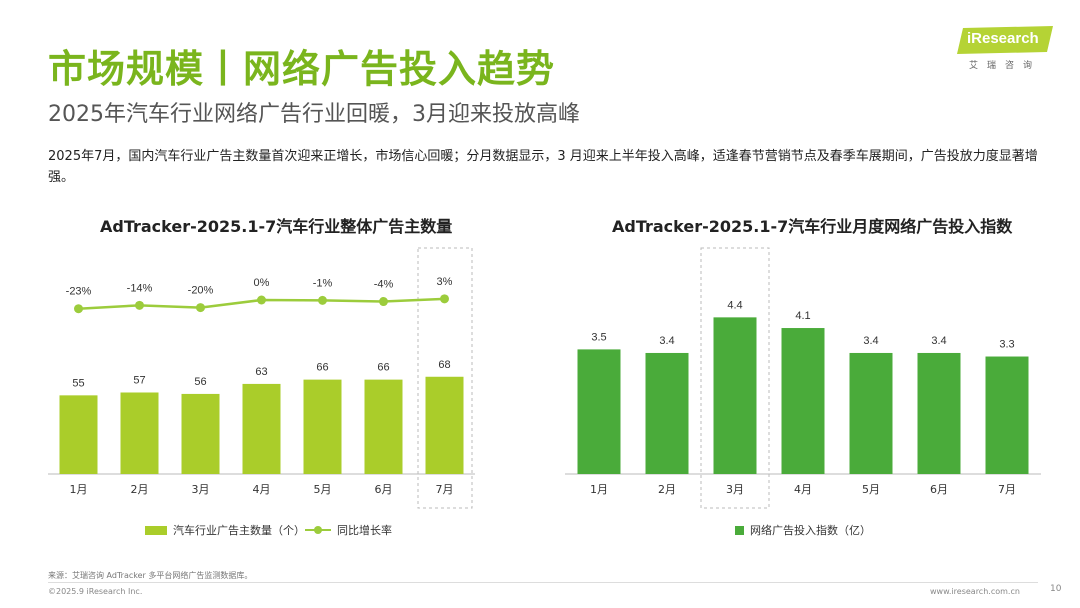 The image size is (1080, 608). What do you see at coordinates (79, 292) in the screenshot?
I see `chart1-growth-label: -23%` at bounding box center [79, 292].